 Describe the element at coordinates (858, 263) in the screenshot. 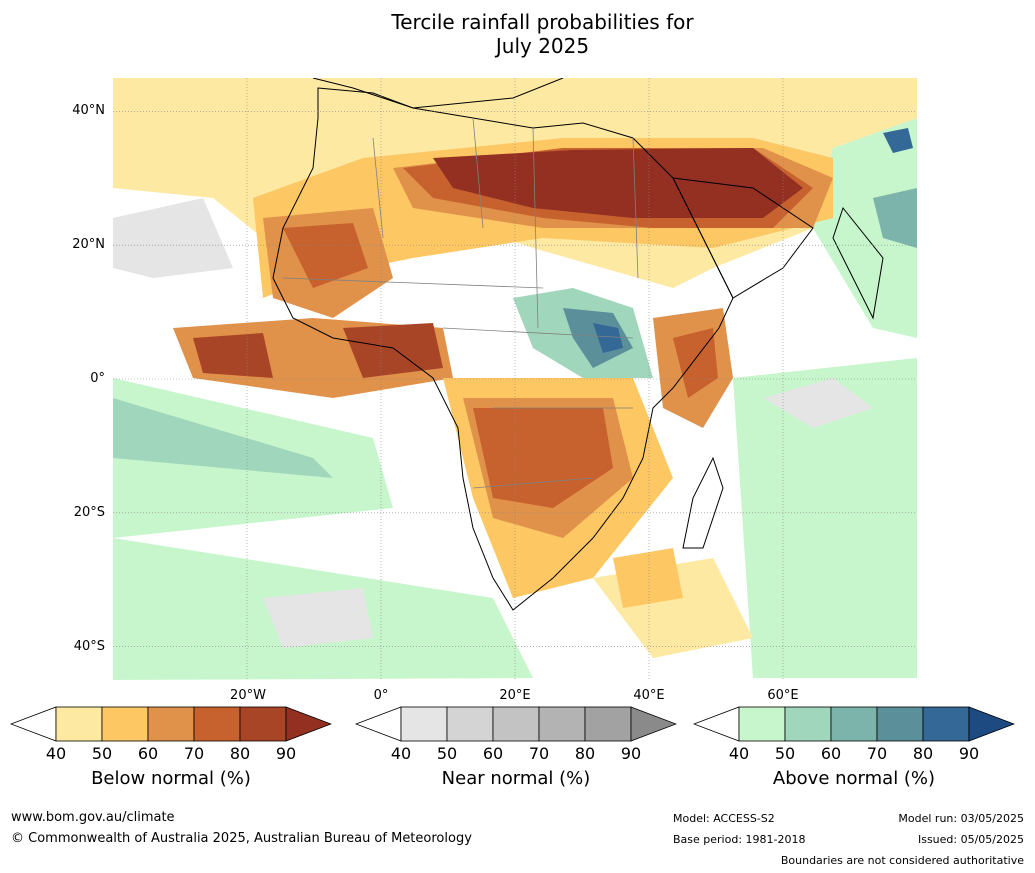

I see `india-coastline` at that location.